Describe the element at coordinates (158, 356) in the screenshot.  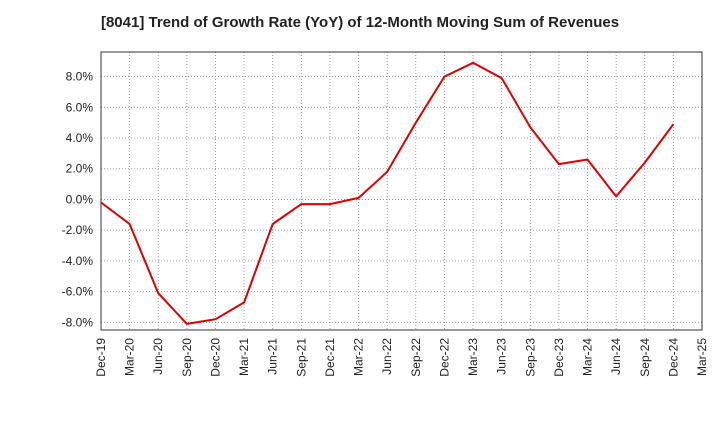
I see `x-tick-label: Jun-20` at that location.